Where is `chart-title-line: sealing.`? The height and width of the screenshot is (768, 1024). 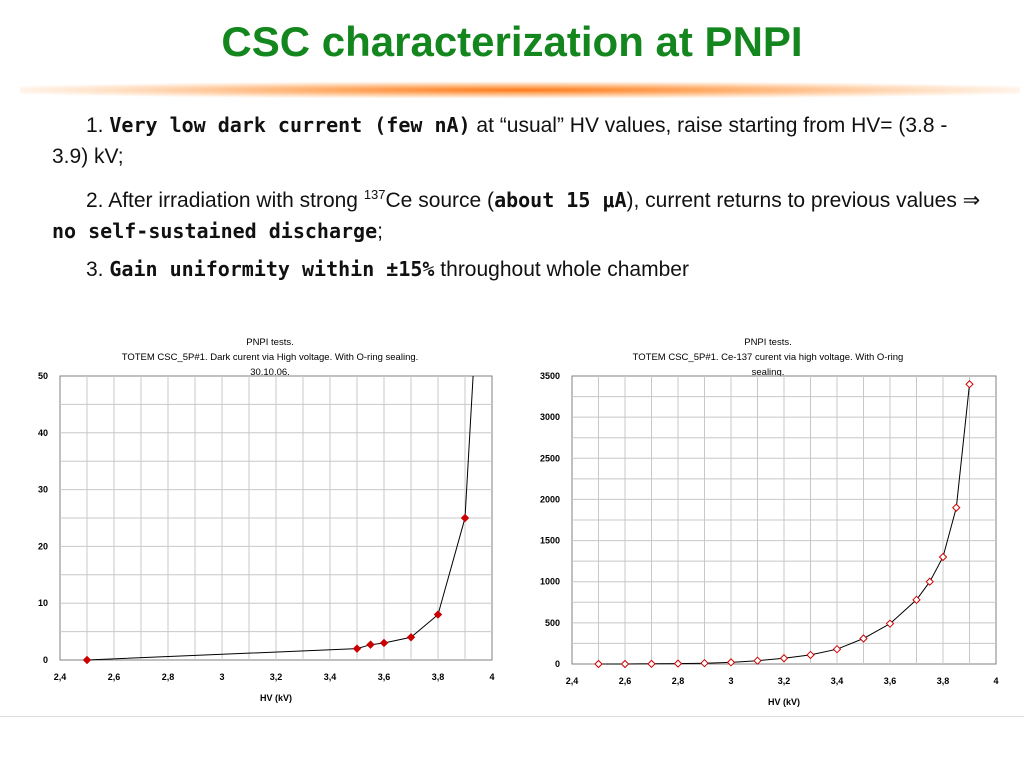
chart-title-line: sealing. is located at coordinates (768, 372).